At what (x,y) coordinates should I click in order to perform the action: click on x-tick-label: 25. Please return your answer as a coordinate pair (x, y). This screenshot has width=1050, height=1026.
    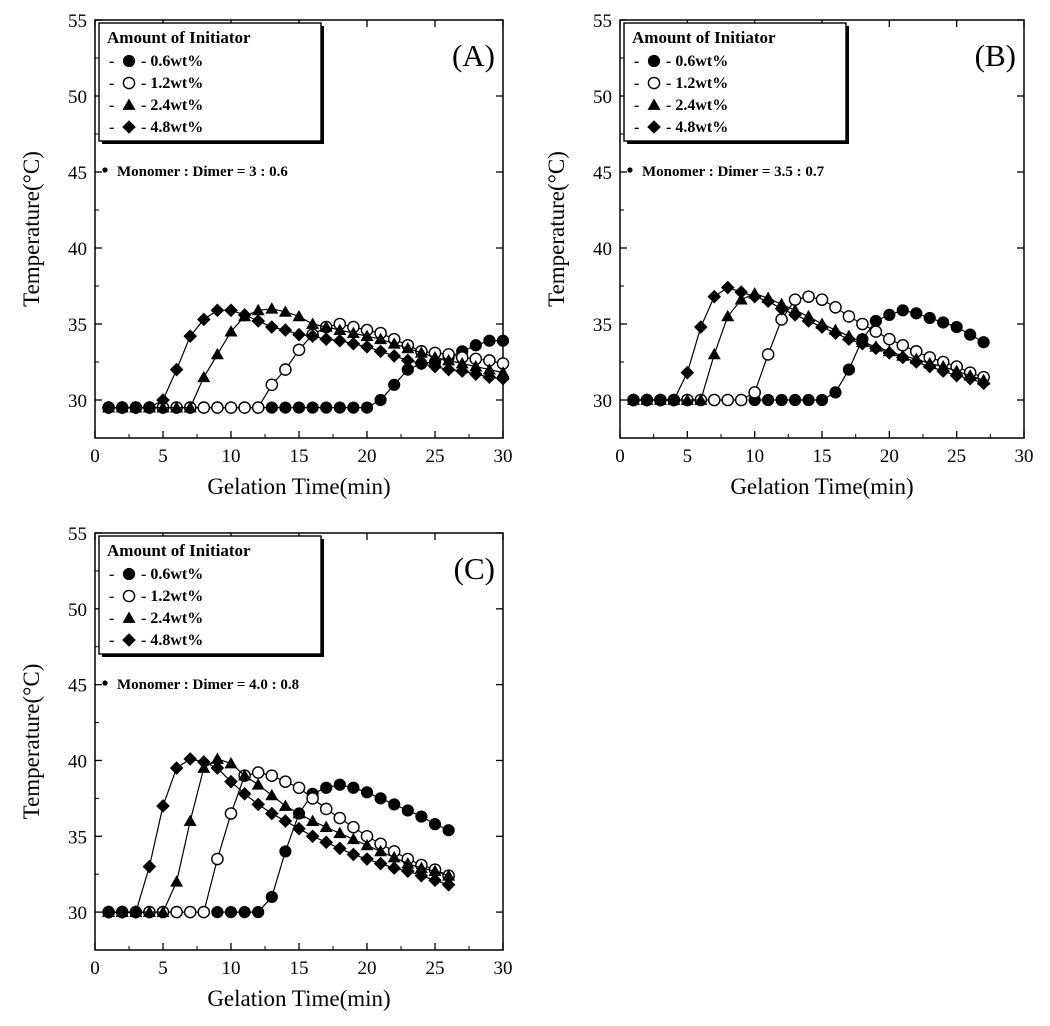
    Looking at the image, I should click on (435, 456).